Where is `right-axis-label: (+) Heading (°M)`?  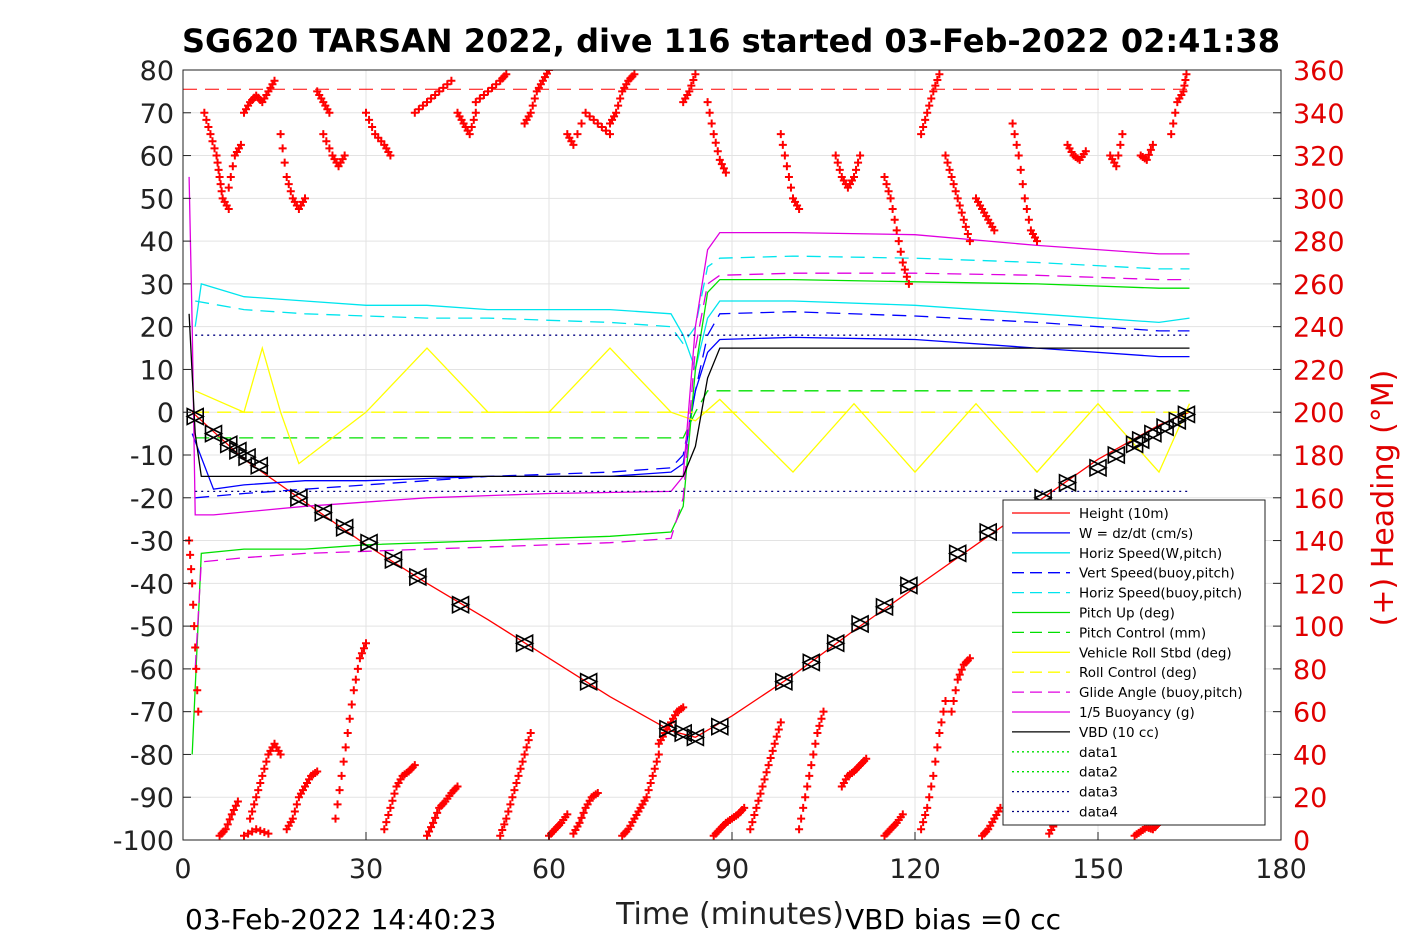
right-axis-label: (+) Heading (°M) is located at coordinates (1383, 498).